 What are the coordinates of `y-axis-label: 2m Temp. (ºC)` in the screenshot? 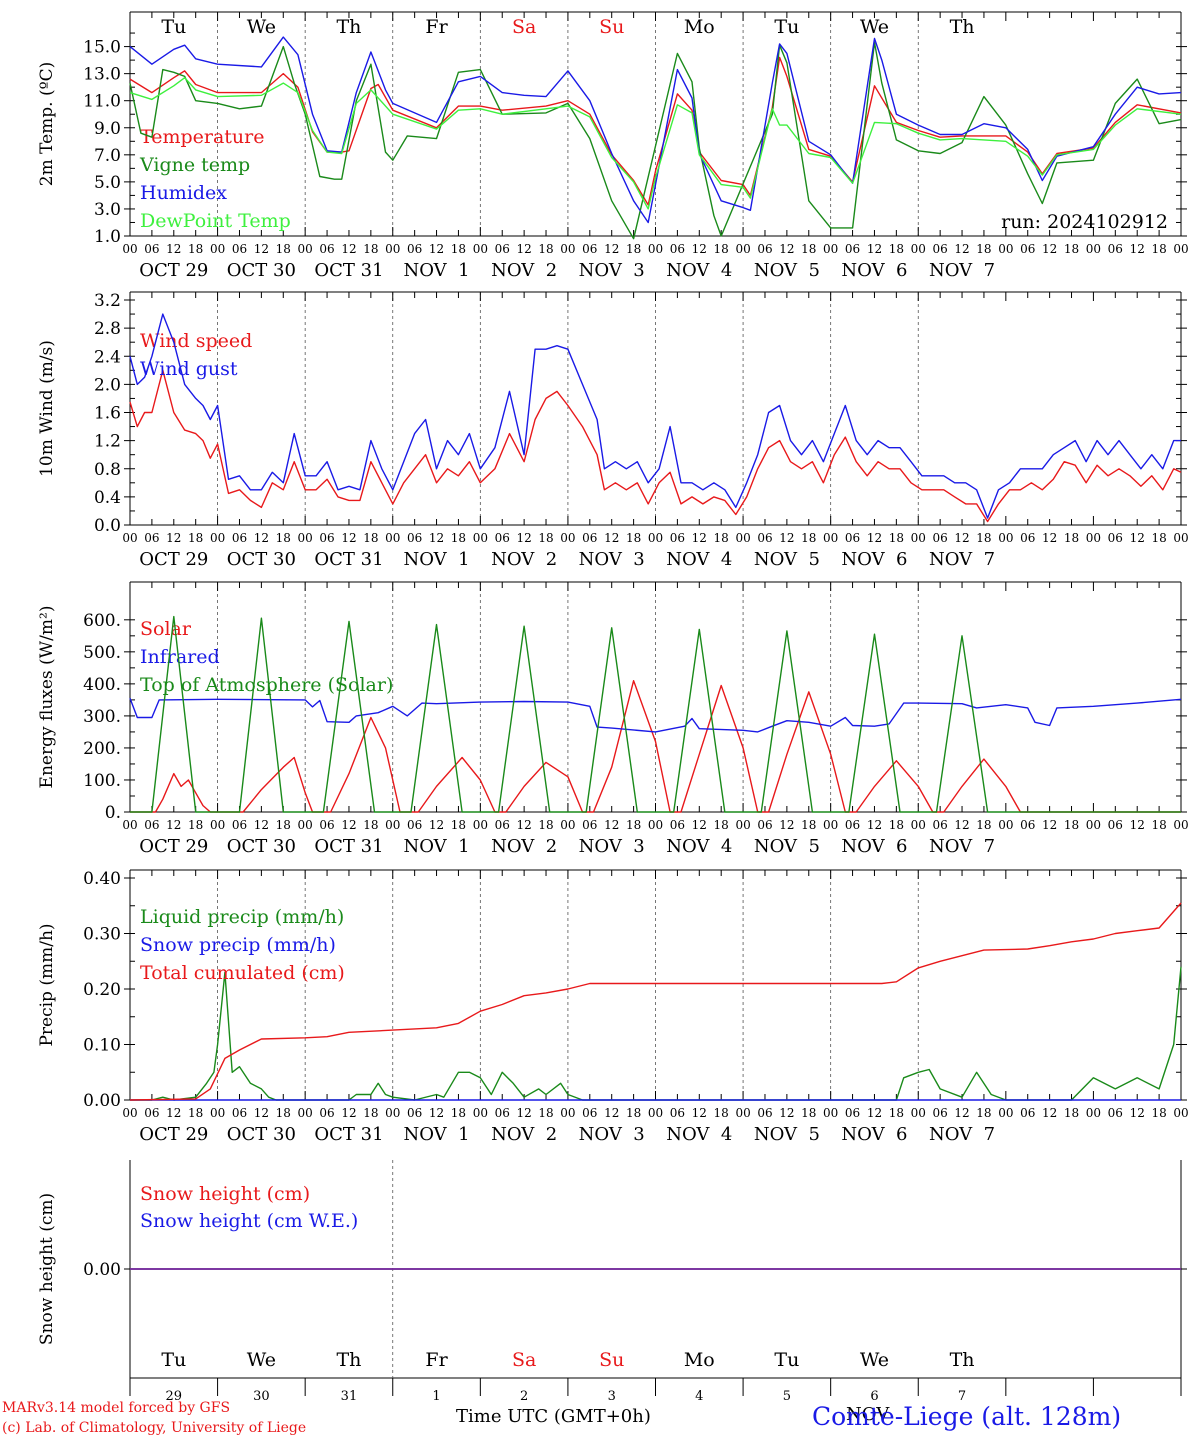 It's located at (47, 124).